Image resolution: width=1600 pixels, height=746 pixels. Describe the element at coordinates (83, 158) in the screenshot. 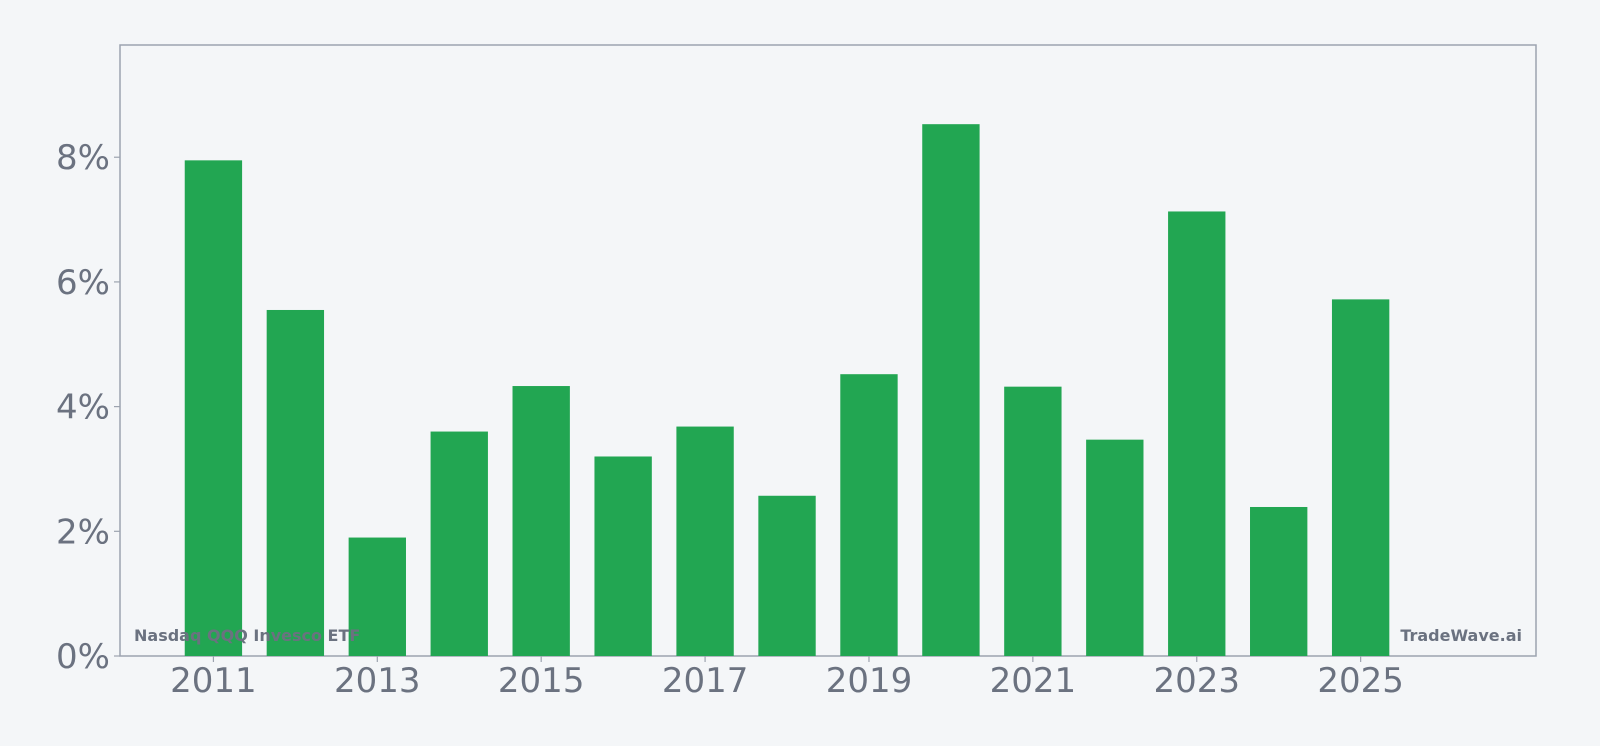

I see `y-tick-label: 8%` at that location.